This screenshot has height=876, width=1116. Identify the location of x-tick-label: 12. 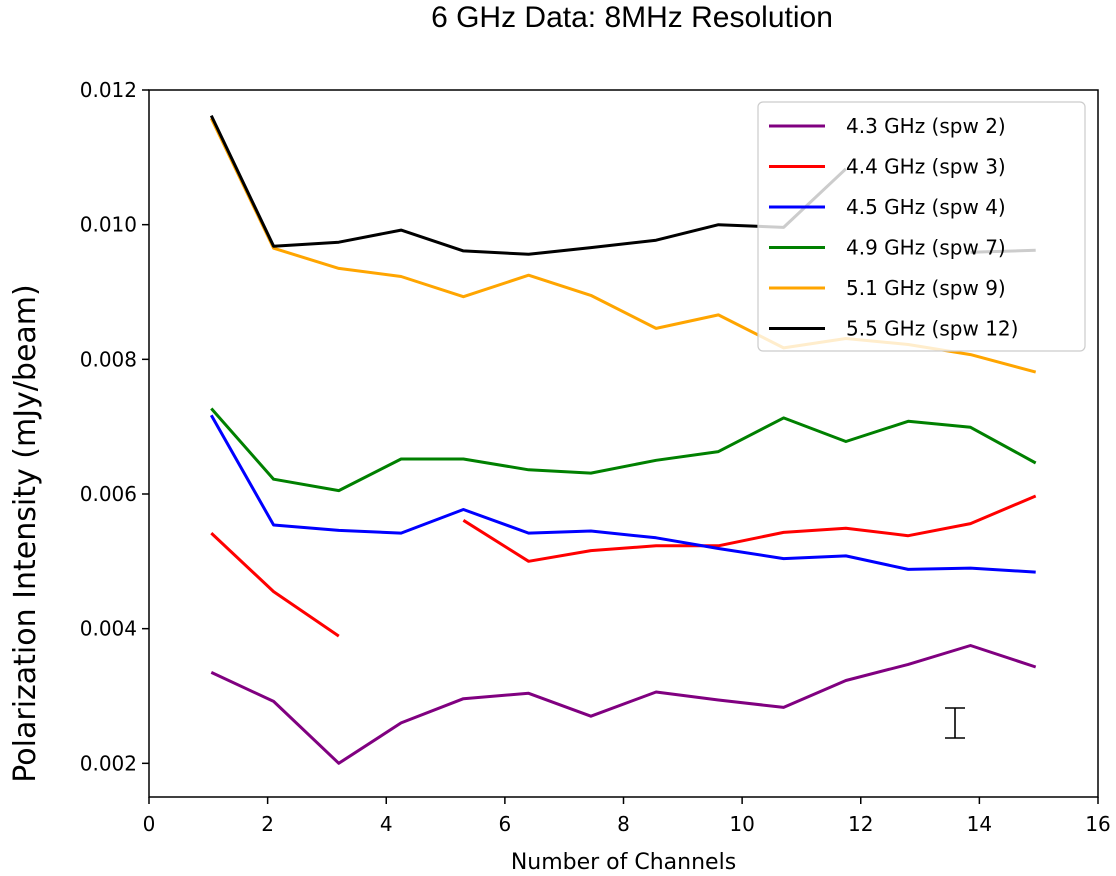
(860, 824).